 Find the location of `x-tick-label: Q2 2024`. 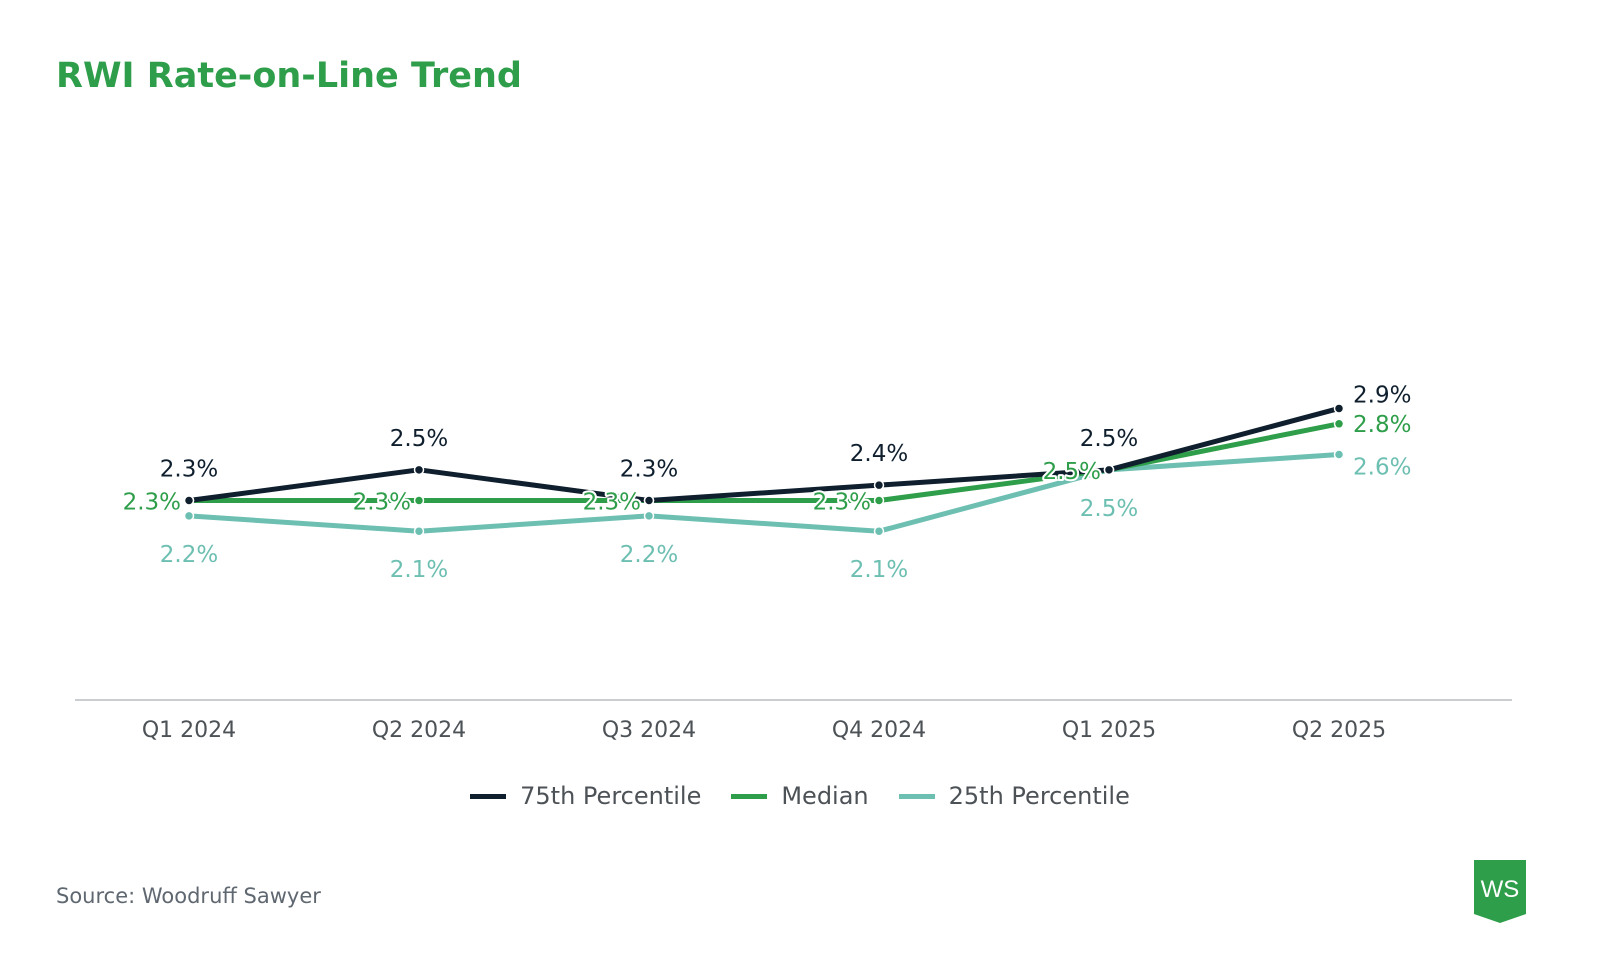

x-tick-label: Q2 2024 is located at coordinates (419, 730).